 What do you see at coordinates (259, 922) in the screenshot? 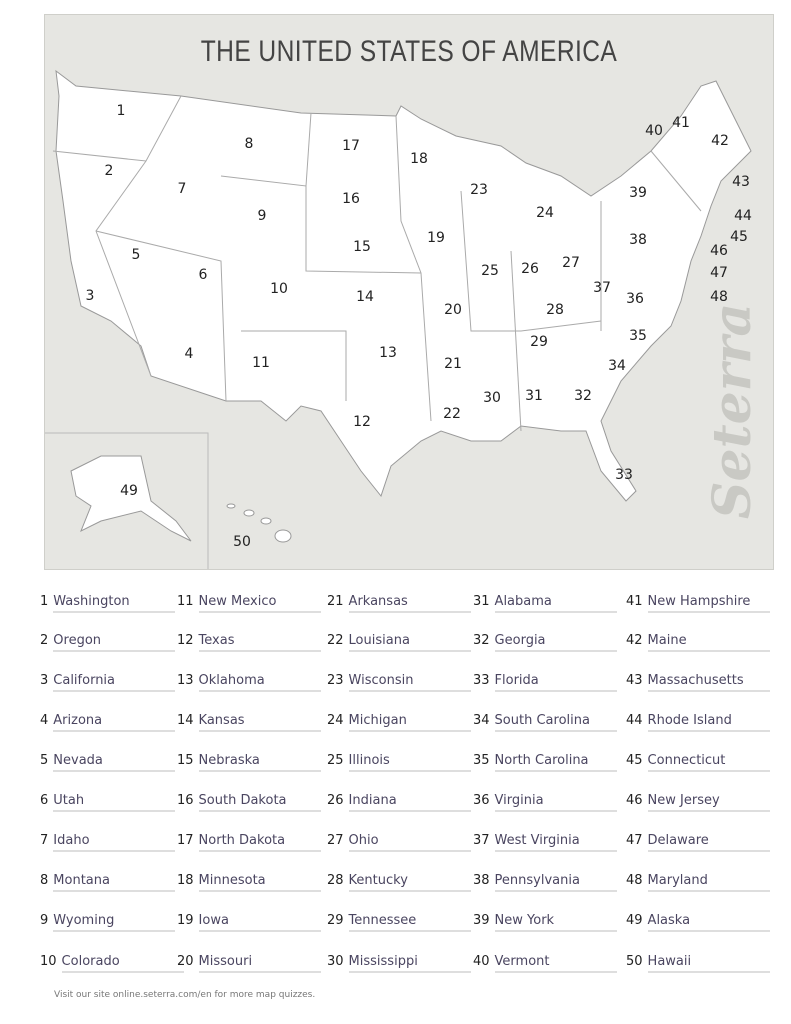
I see `answer-field: Iowa` at bounding box center [259, 922].